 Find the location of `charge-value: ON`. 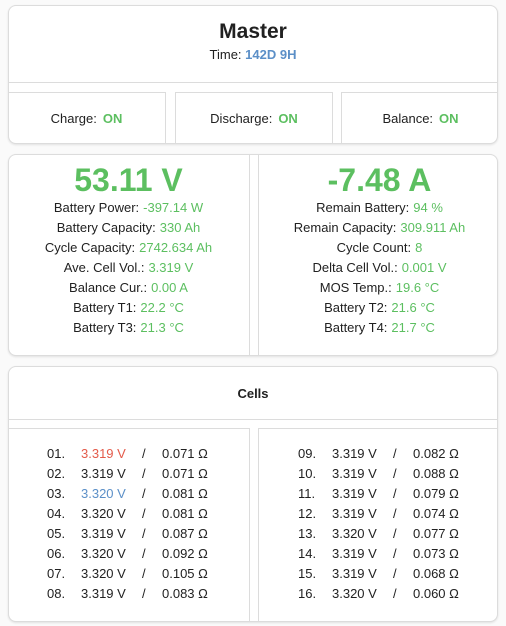

charge-value: ON is located at coordinates (112, 118).